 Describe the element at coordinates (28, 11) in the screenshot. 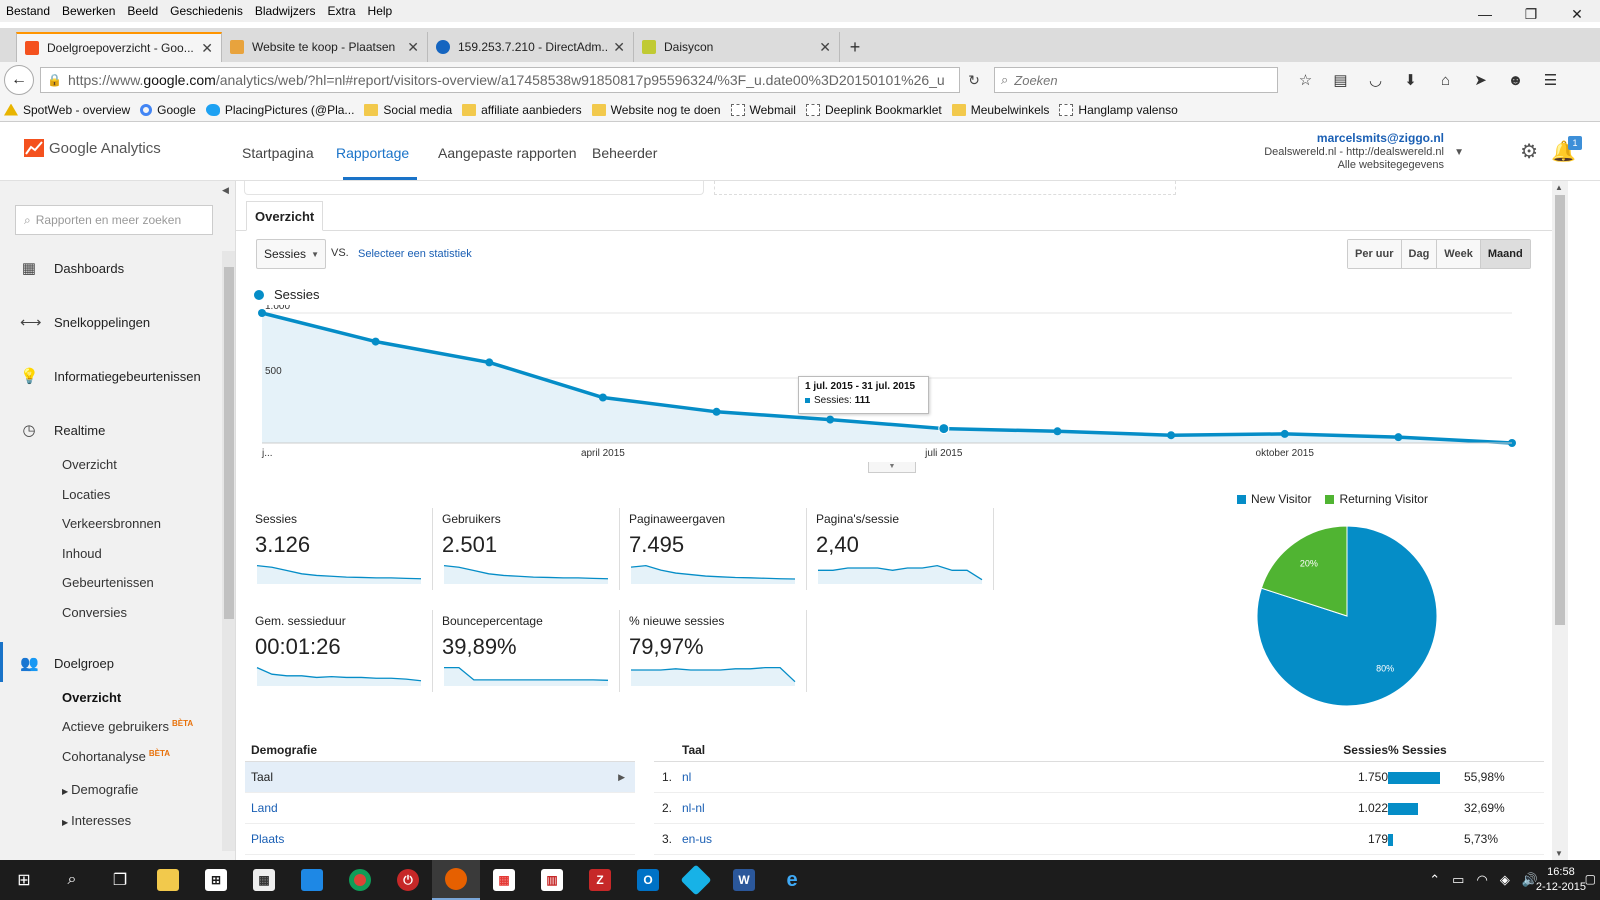

I see `menu-bestand: Bestand` at that location.